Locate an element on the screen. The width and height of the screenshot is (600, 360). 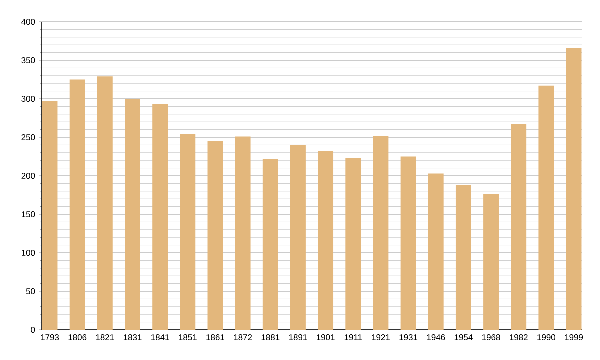
y-tick-label: 100 is located at coordinates (29, 253).